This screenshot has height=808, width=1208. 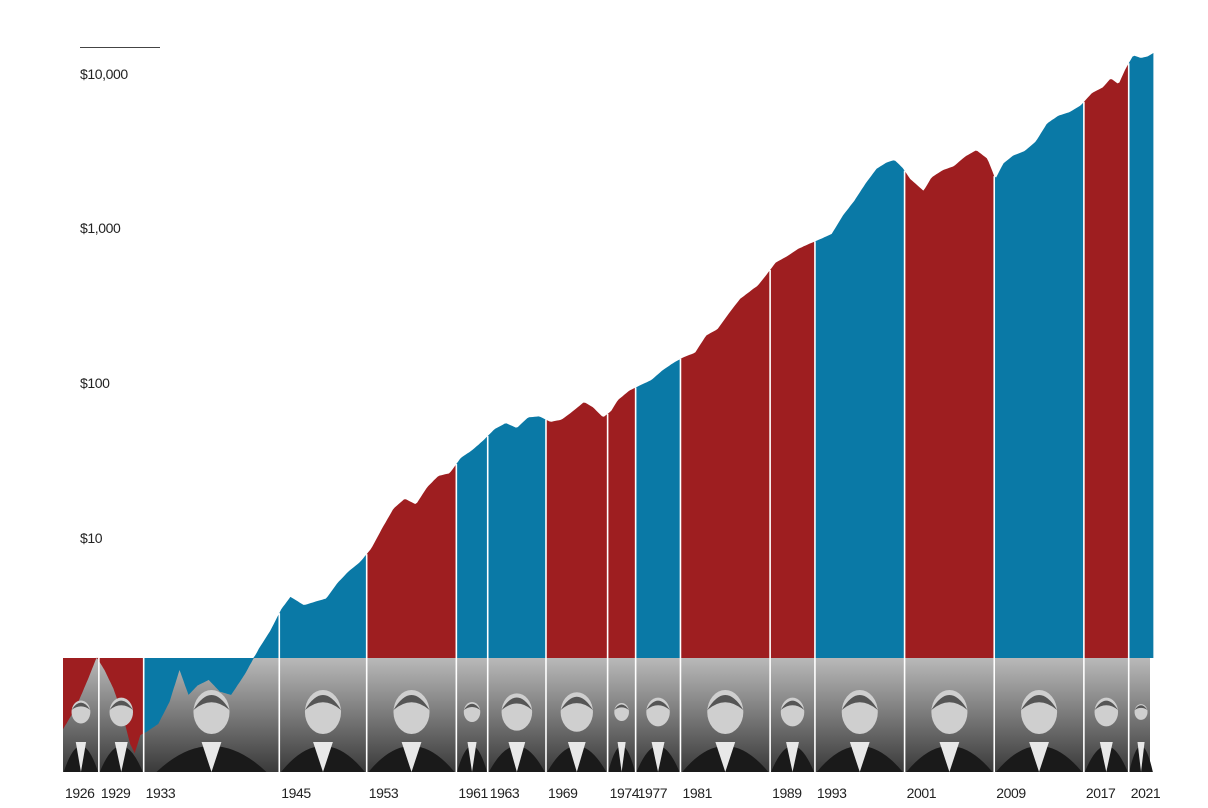 I want to click on portrait-1963, so click(x=516, y=732).